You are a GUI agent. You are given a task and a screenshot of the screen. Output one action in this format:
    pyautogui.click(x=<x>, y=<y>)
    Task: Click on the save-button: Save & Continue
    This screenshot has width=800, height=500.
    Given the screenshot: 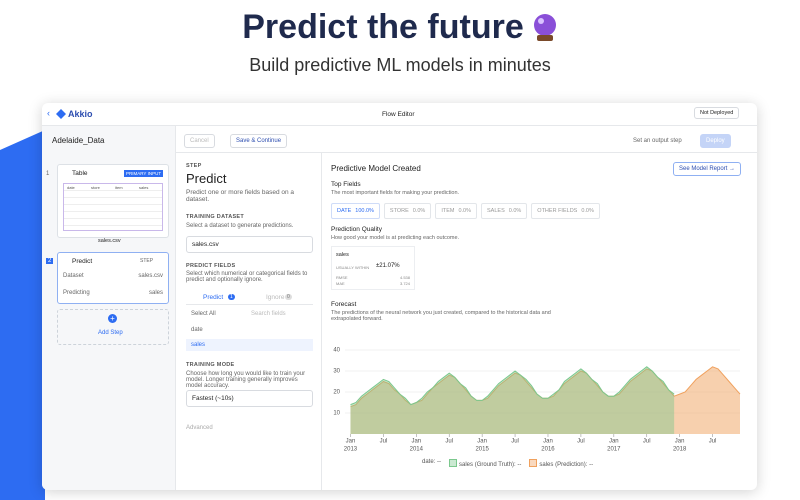 What is the action you would take?
    pyautogui.click(x=259, y=141)
    